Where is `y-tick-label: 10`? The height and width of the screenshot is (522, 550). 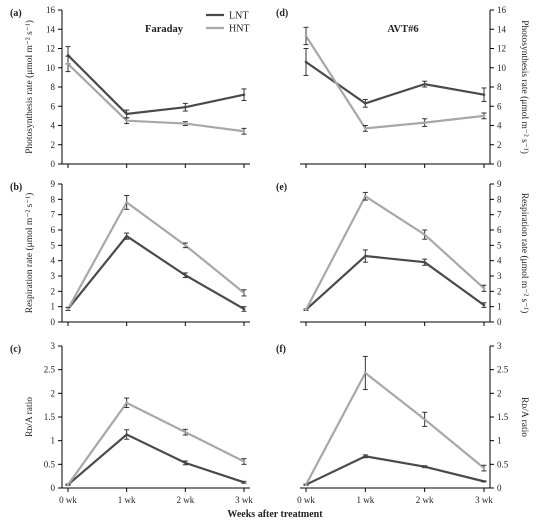
y-tick-label: 10 is located at coordinates (502, 68).